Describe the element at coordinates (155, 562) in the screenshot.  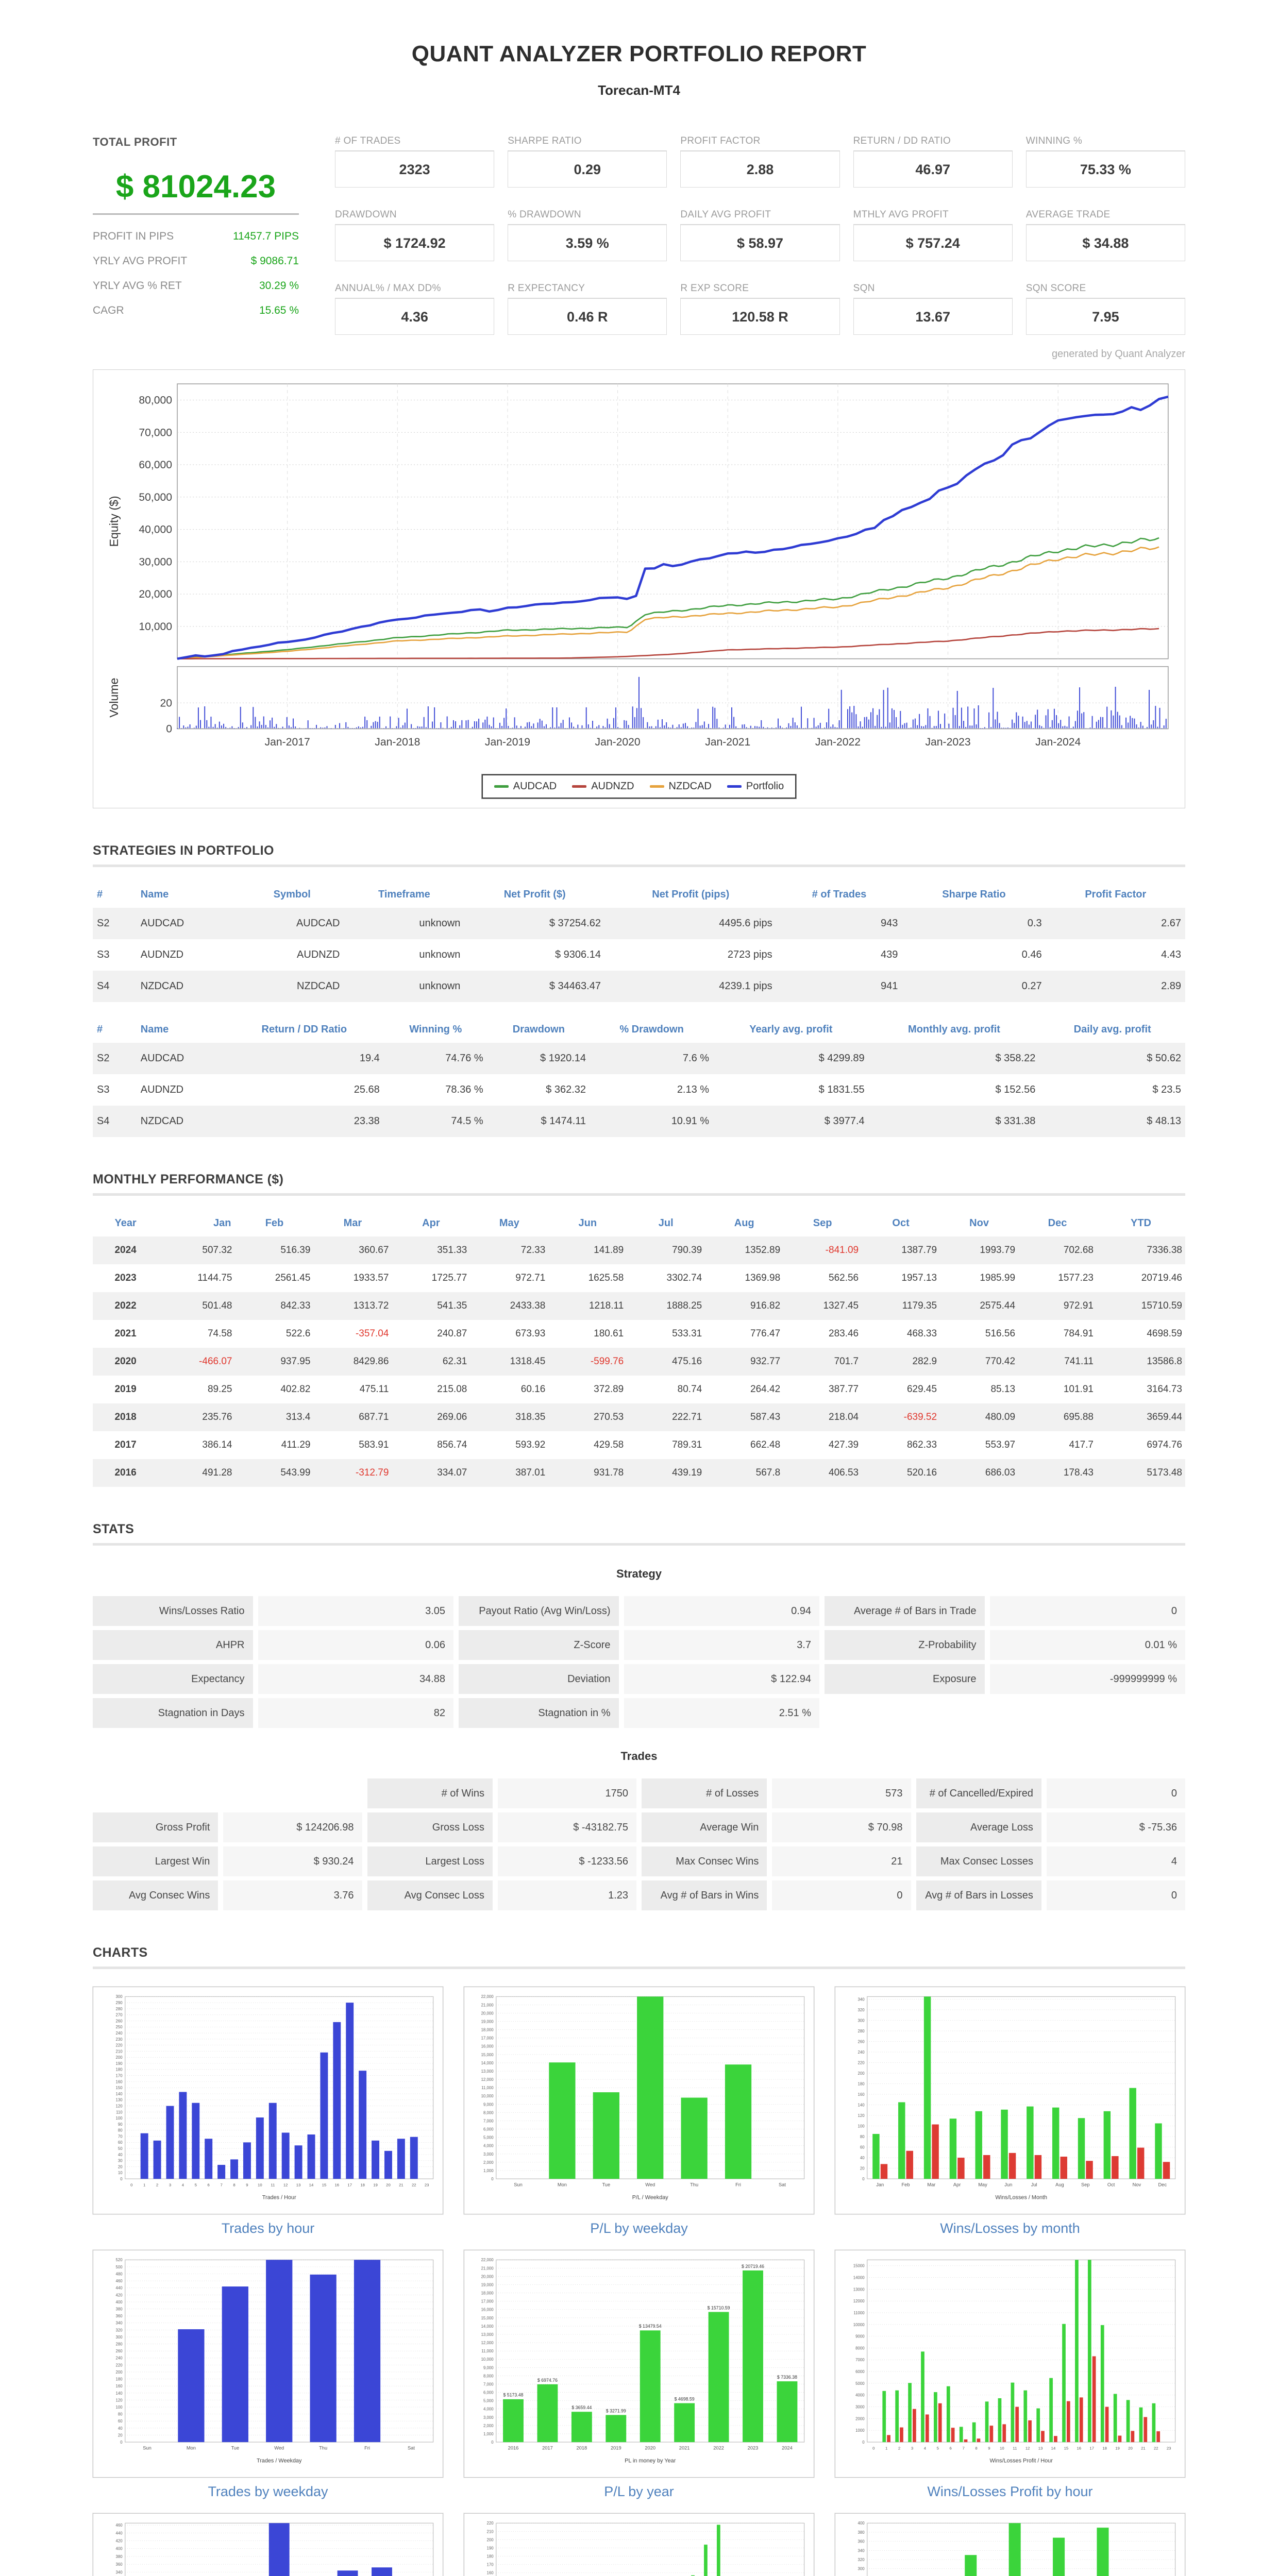
I see `svg-text: 30,000` at that location.